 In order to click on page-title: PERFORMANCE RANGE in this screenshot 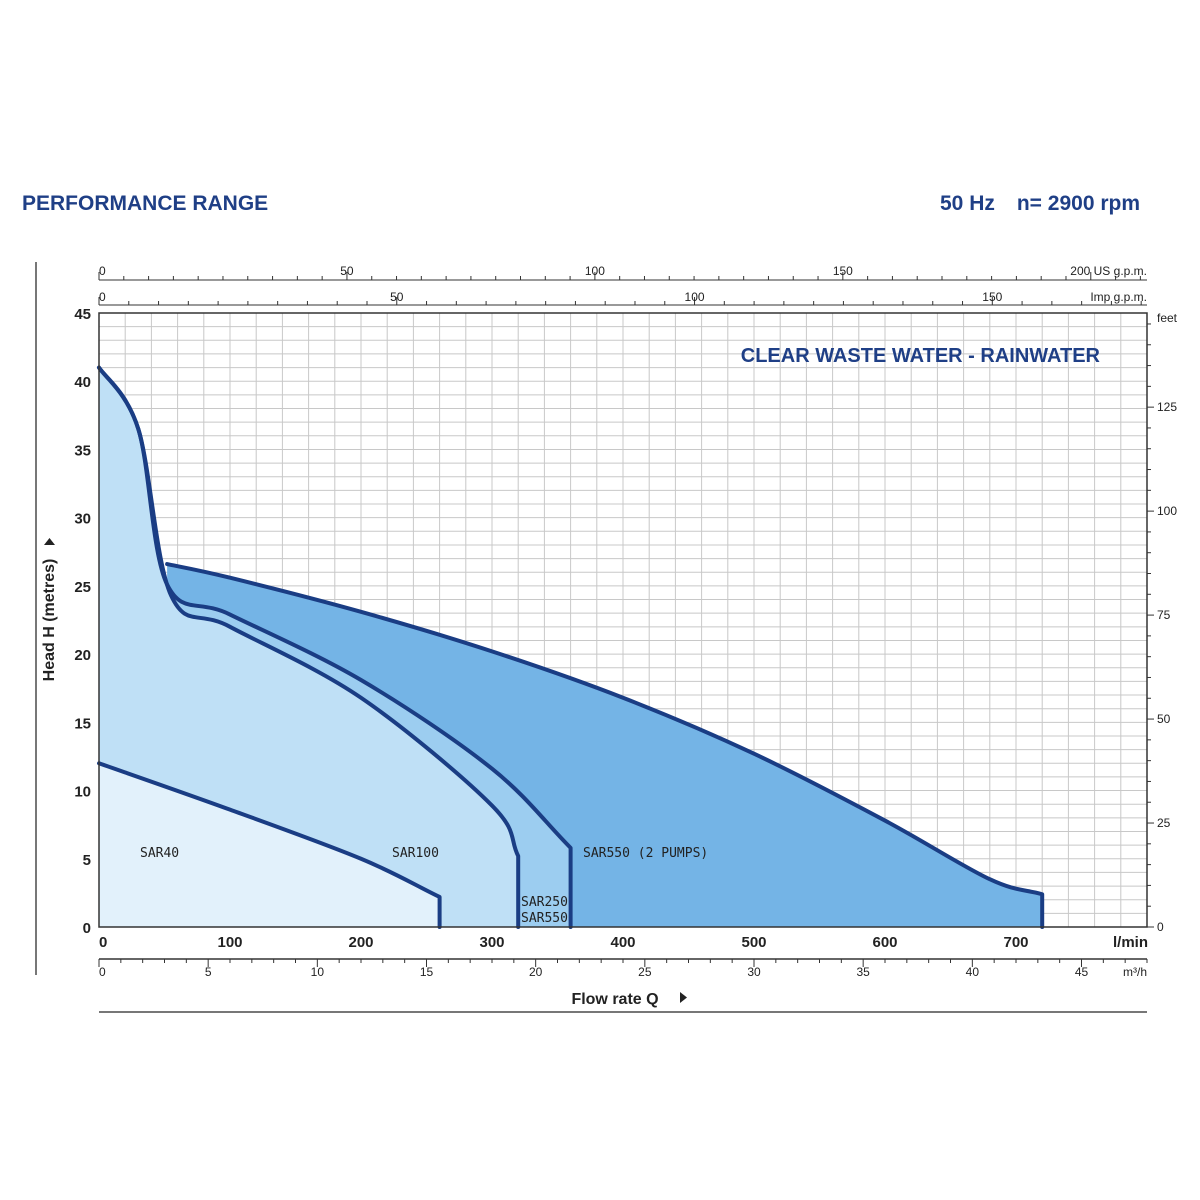, I will do `click(145, 203)`.